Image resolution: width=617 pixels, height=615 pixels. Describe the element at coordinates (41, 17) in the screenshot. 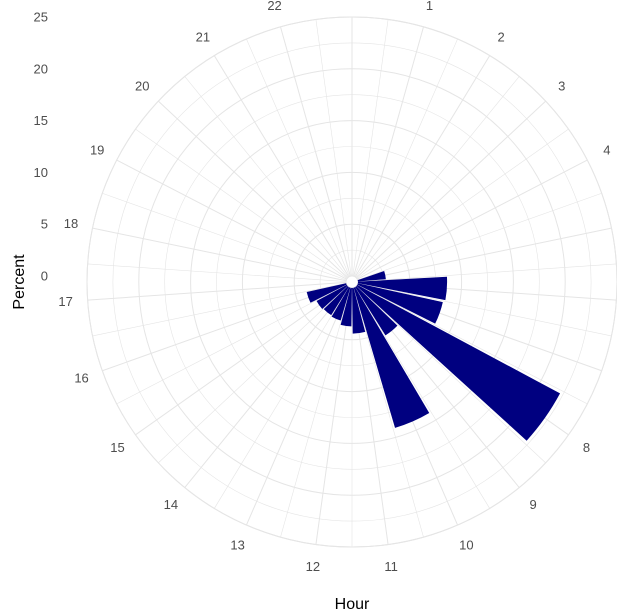

I see `percent-tick-label: 25` at that location.